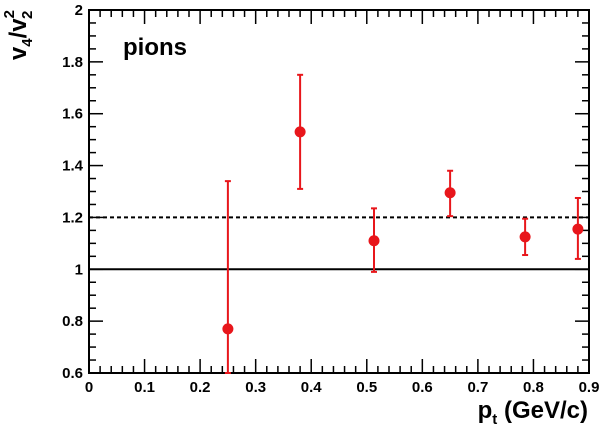 This screenshot has width=600, height=434. I want to click on y-tick-label: 1.2, so click(72, 217).